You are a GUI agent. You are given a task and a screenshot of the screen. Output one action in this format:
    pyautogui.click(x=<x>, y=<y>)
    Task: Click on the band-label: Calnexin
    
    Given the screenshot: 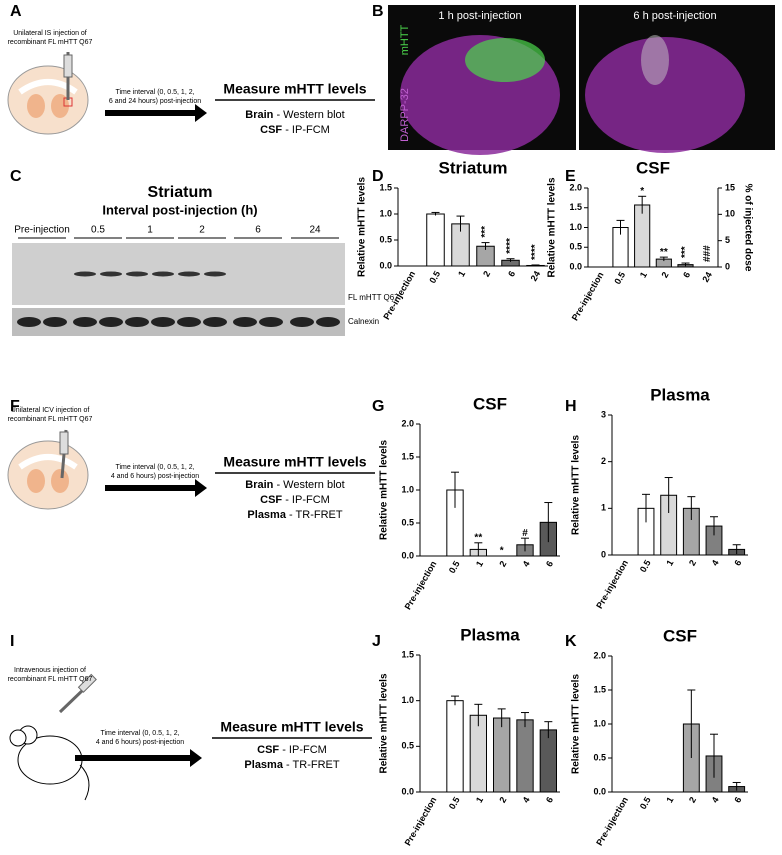 What is the action you would take?
    pyautogui.click(x=363, y=321)
    